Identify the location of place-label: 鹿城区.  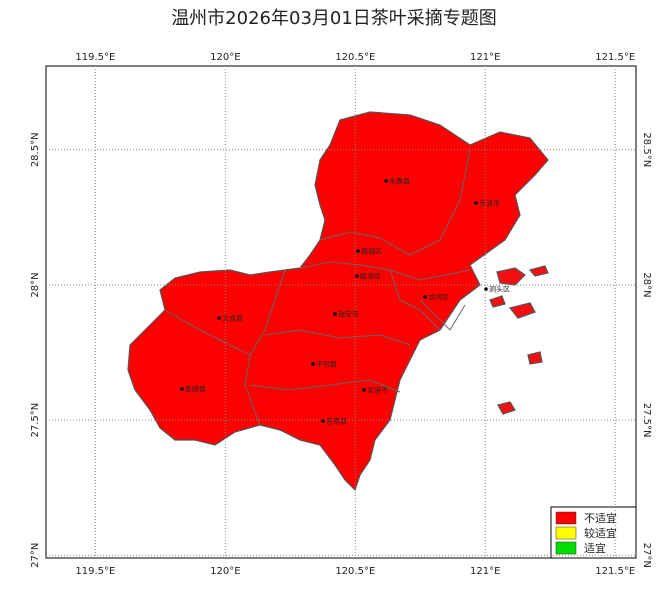
(371, 251).